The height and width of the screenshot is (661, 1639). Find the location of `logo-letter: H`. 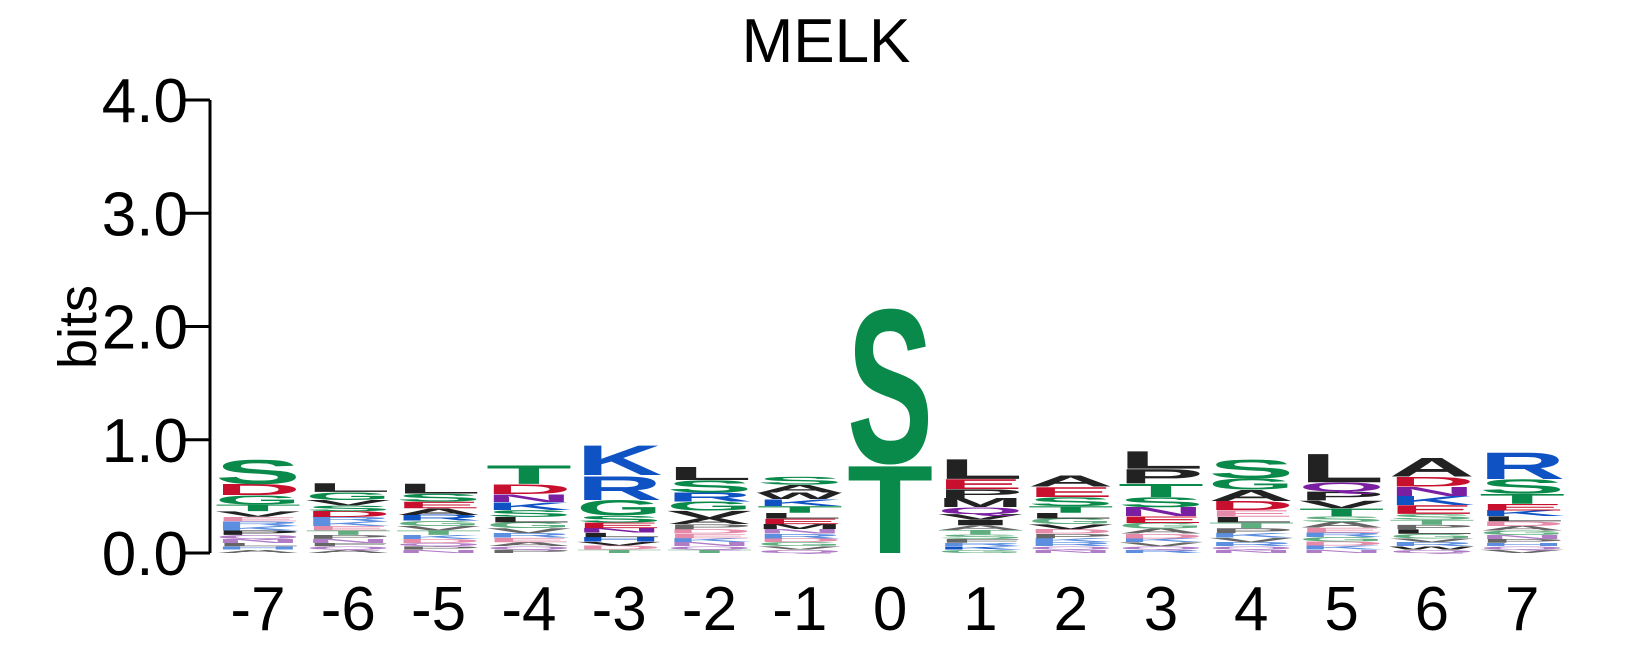

logo-letter: H is located at coordinates (619, 539).